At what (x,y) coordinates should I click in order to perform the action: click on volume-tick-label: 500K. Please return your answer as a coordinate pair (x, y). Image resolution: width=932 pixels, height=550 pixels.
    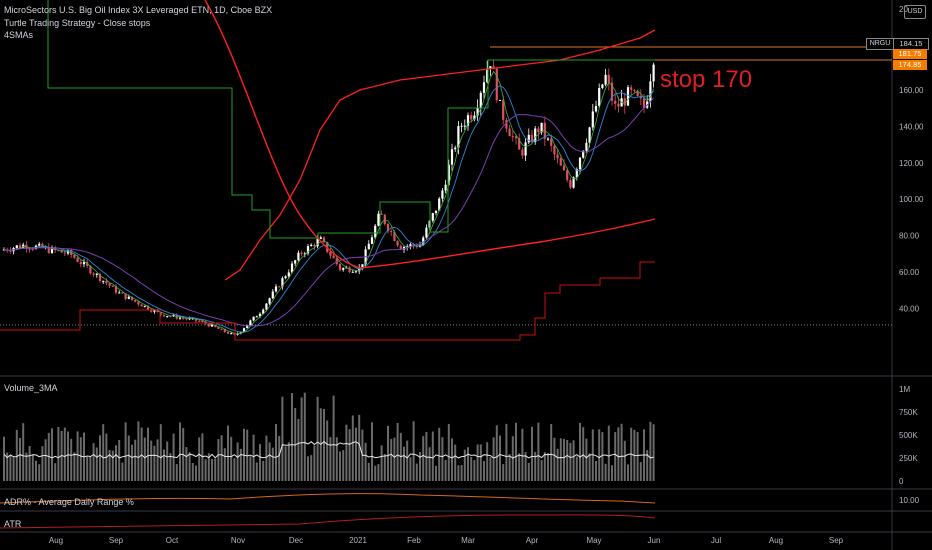
    Looking at the image, I should click on (908, 435).